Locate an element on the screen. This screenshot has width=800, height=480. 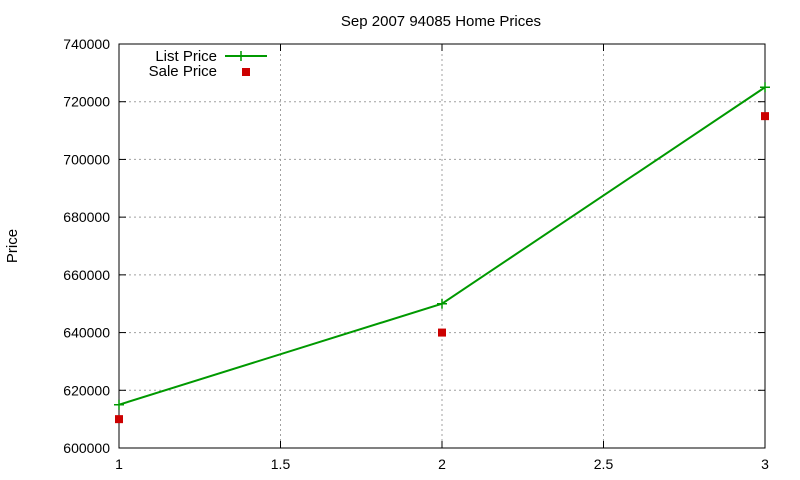
y-tick-label: 740000 is located at coordinates (86, 44).